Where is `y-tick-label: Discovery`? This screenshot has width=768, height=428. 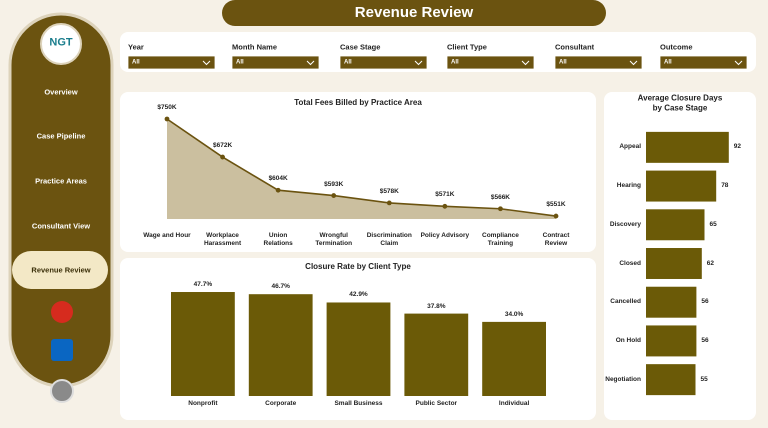 y-tick-label: Discovery is located at coordinates (625, 224).